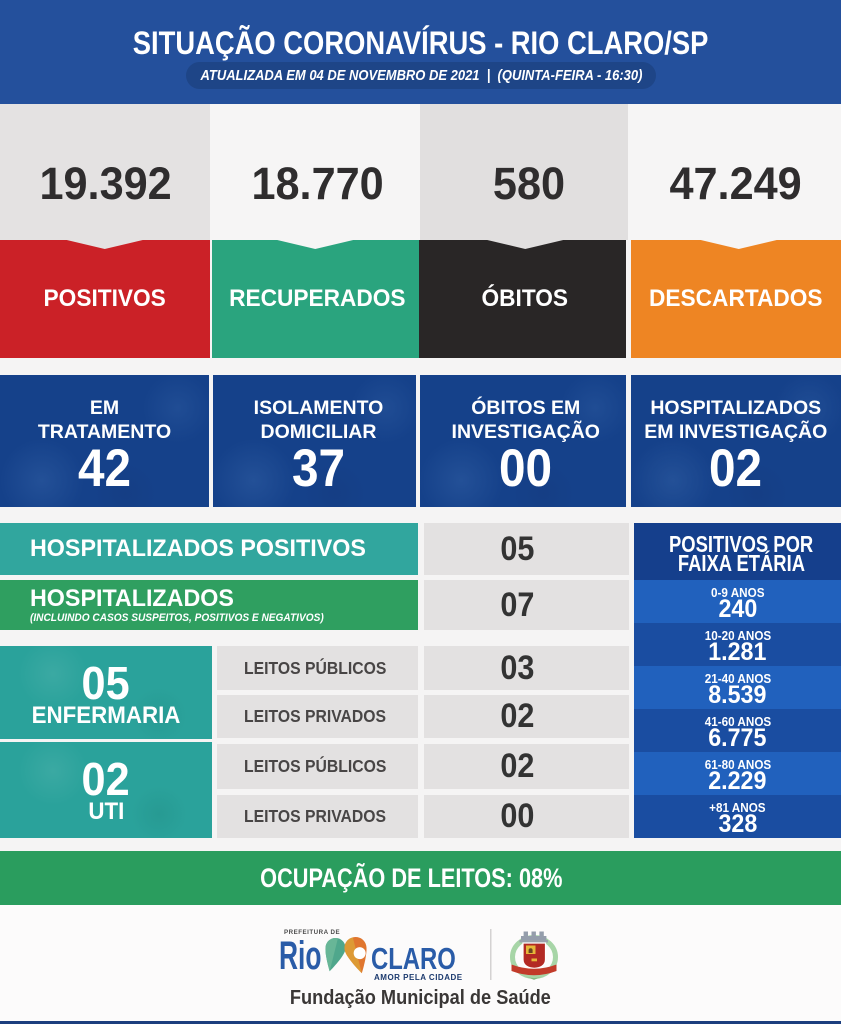  Describe the element at coordinates (418, 977) in the screenshot. I see `svg-text: AMOR PELA CIDADE` at that location.